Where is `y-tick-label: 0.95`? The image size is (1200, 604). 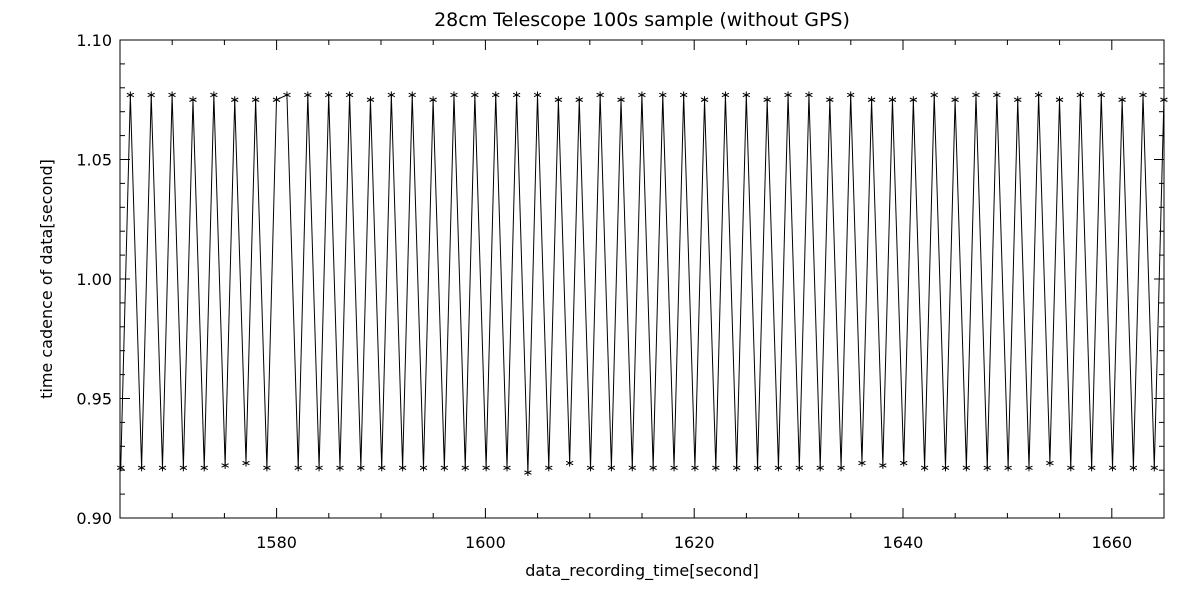
y-tick-label: 0.95 is located at coordinates (94, 399).